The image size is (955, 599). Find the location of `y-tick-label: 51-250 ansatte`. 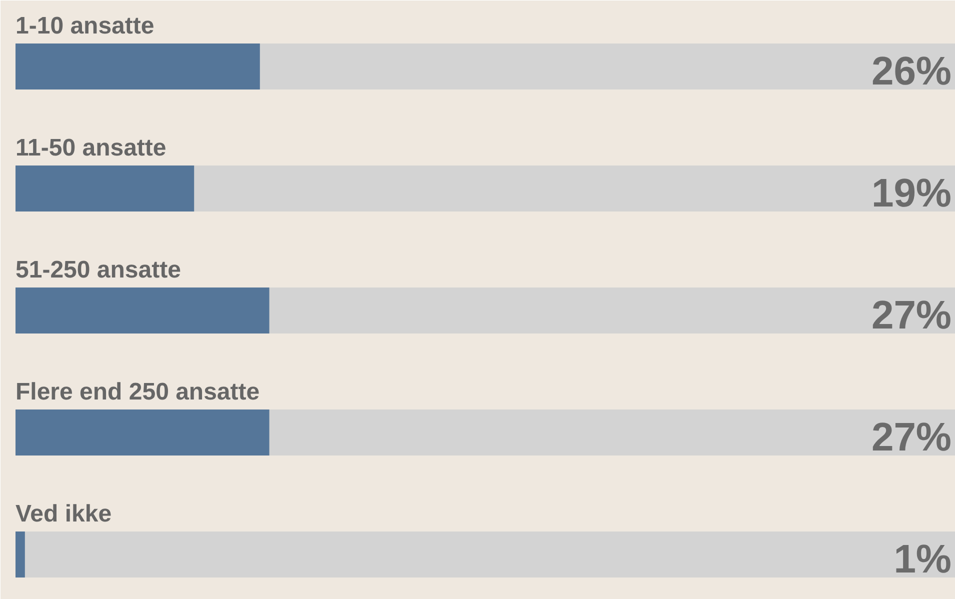

y-tick-label: 51-250 ansatte is located at coordinates (98, 270).